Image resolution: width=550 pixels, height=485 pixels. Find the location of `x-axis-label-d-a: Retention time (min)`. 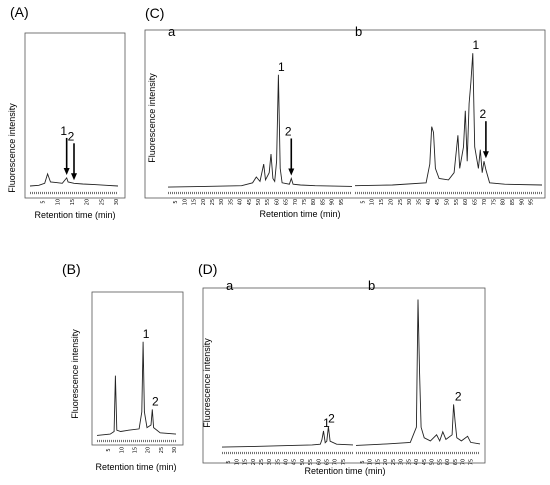

x-axis-label-d-a: Retention time (min) is located at coordinates (344, 471).